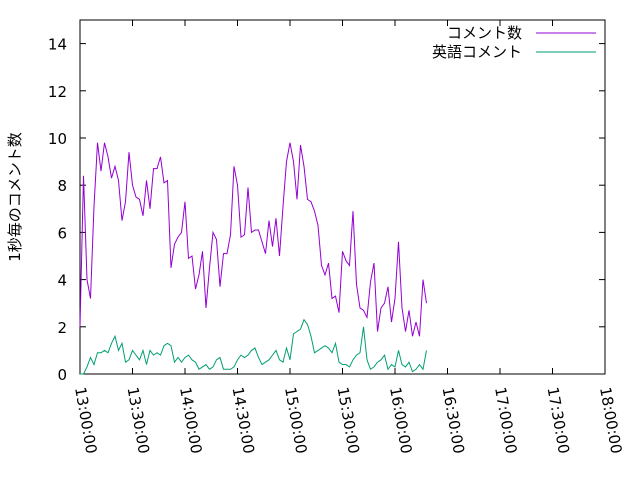 This screenshot has height=480, width=640. I want to click on x-tick-label: 14:30:00, so click(243, 420).